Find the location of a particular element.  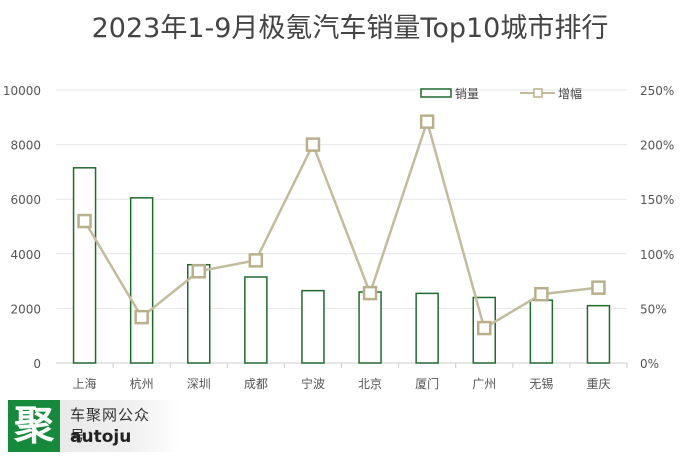

watermark-logo: 聚 is located at coordinates (34, 426).